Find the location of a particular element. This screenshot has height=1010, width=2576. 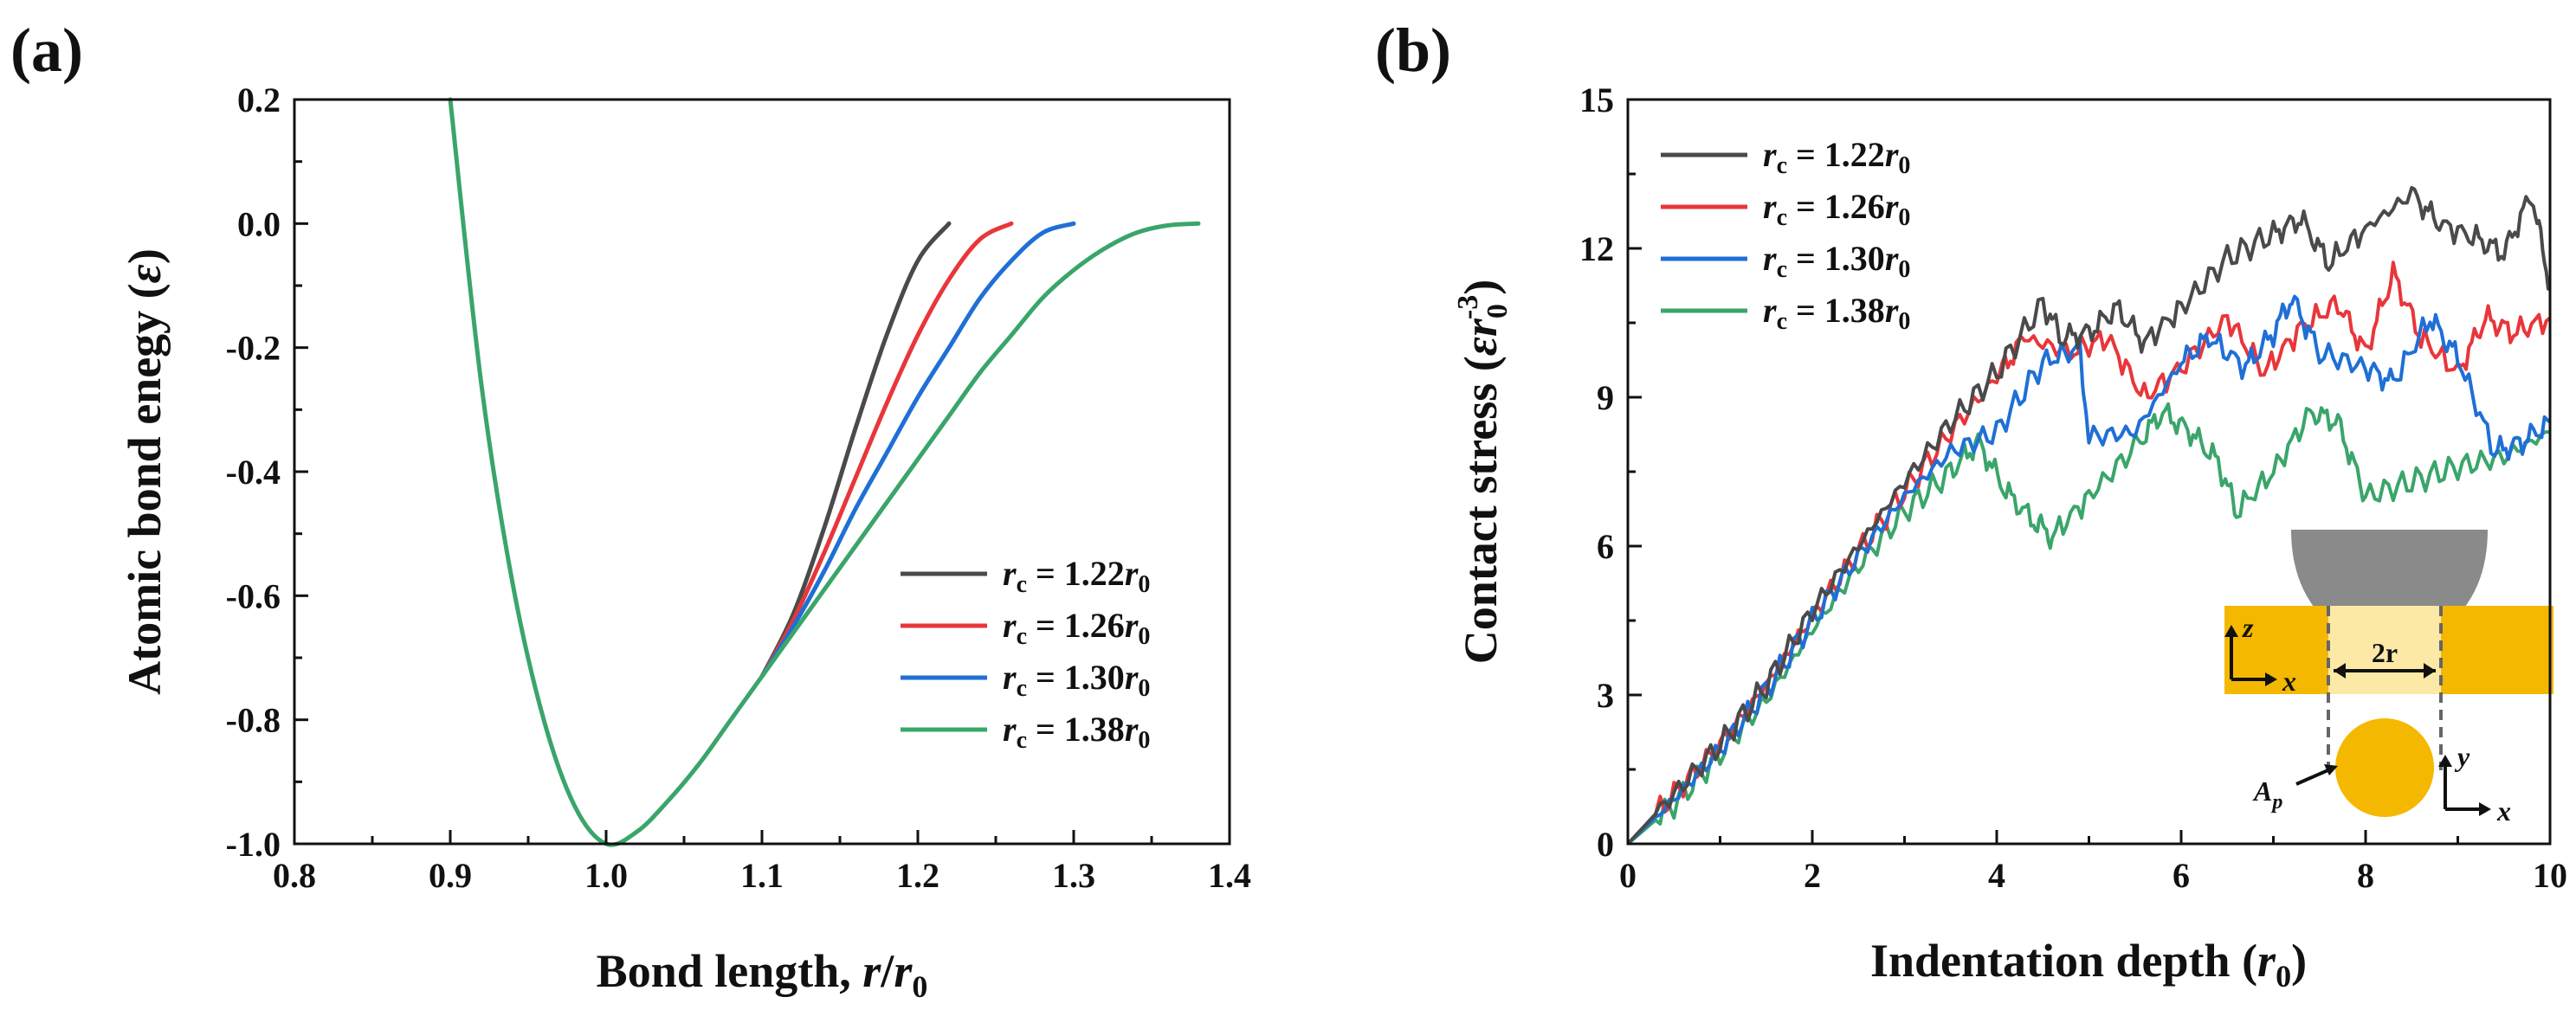

z-axis-label: z is located at coordinates (2248, 627).